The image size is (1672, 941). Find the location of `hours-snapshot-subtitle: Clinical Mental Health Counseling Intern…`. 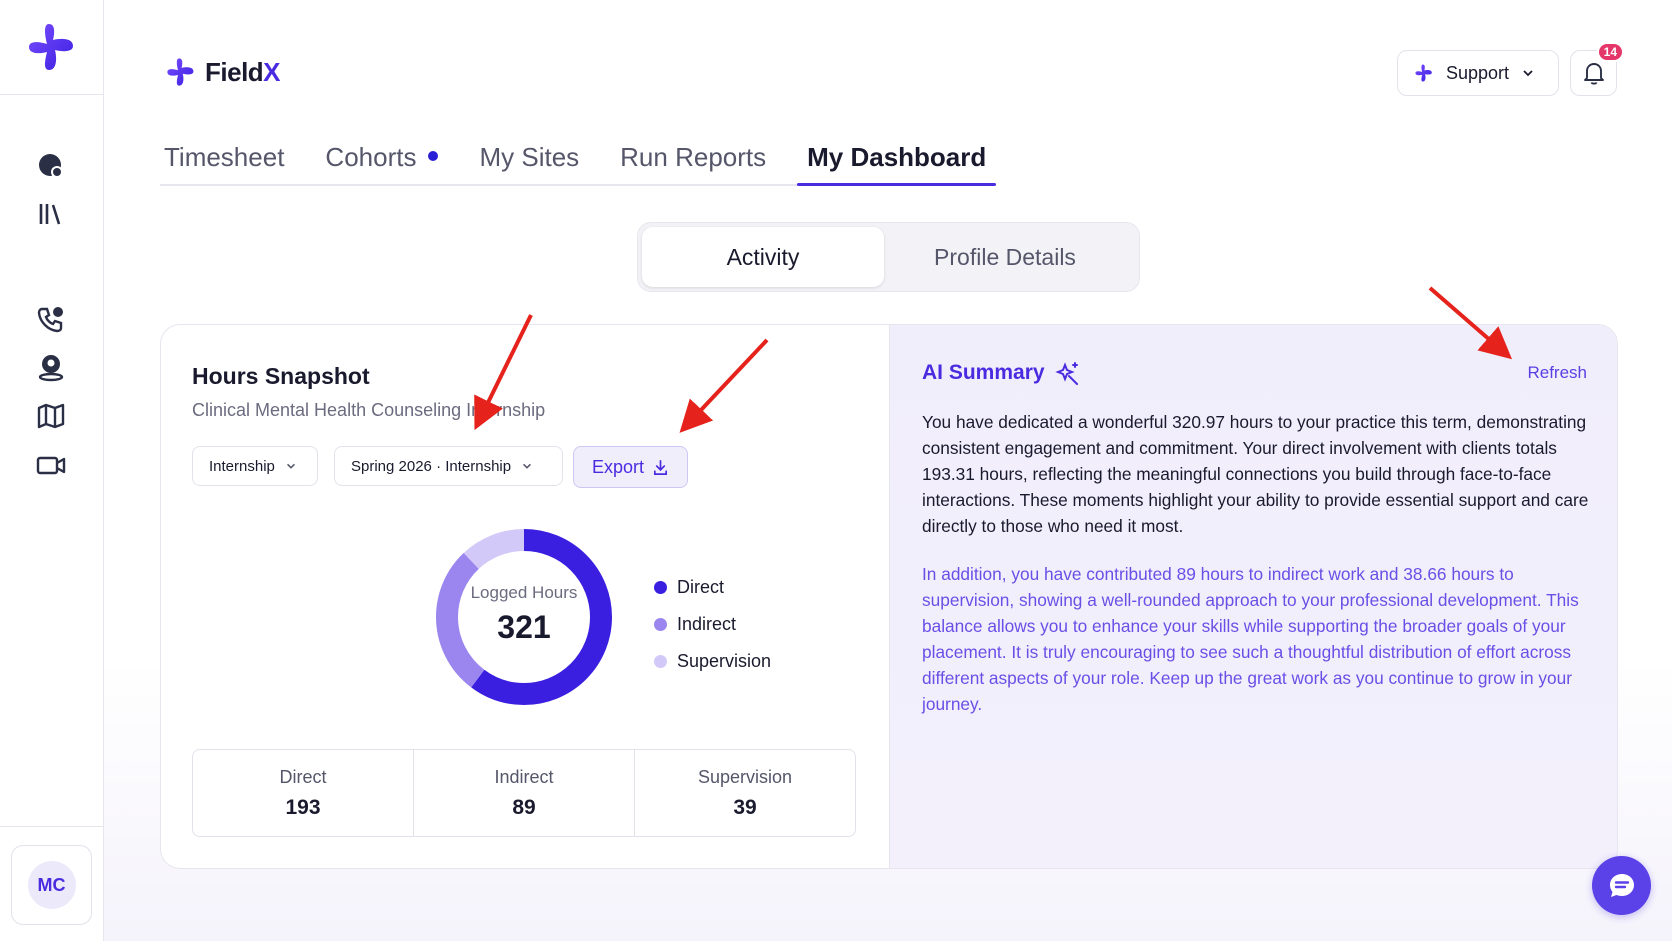

hours-snapshot-subtitle: Clinical Mental Health Counseling Intern… is located at coordinates (369, 410).